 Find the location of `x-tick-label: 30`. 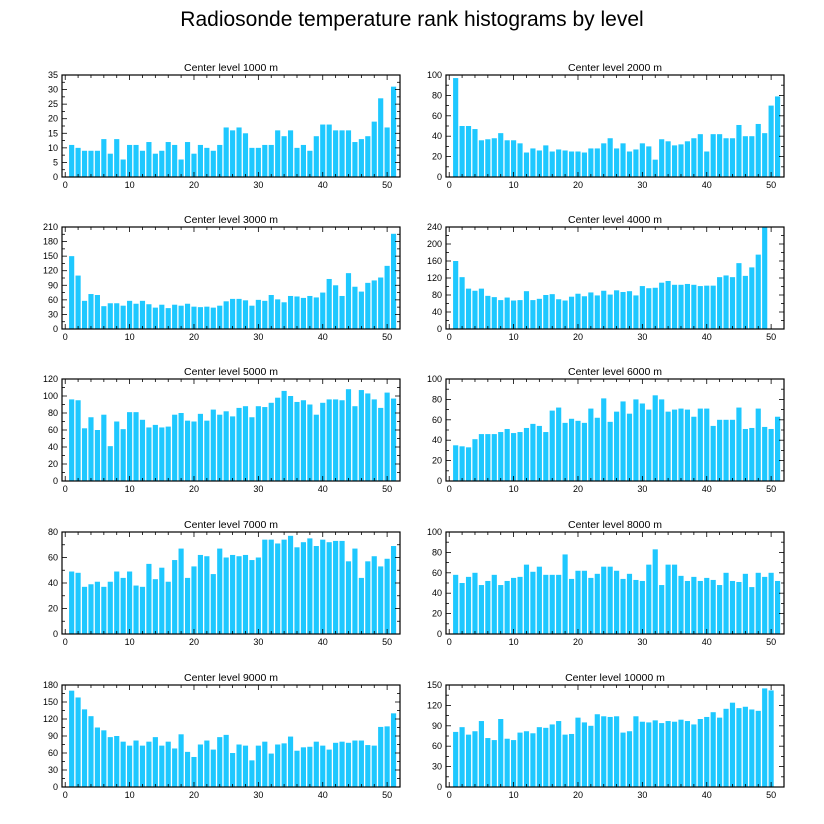

x-tick-label: 30 is located at coordinates (258, 489).